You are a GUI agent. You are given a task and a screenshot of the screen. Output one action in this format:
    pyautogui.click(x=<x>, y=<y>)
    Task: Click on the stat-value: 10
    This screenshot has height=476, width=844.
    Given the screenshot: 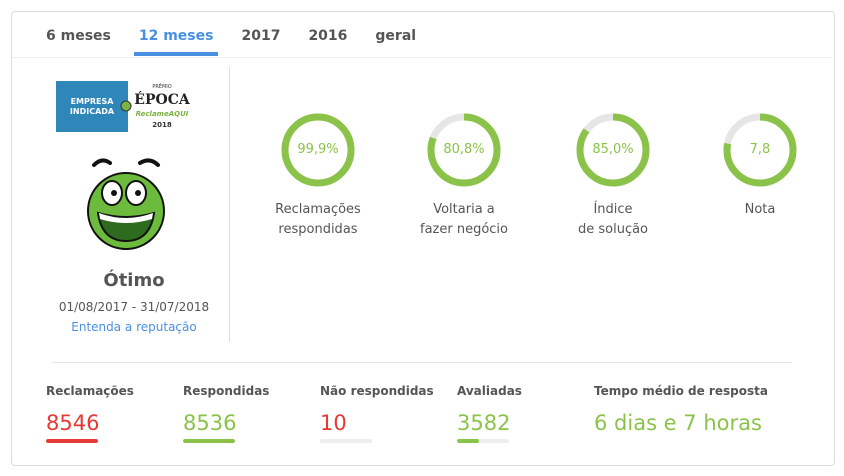 What is the action you would take?
    pyautogui.click(x=333, y=423)
    